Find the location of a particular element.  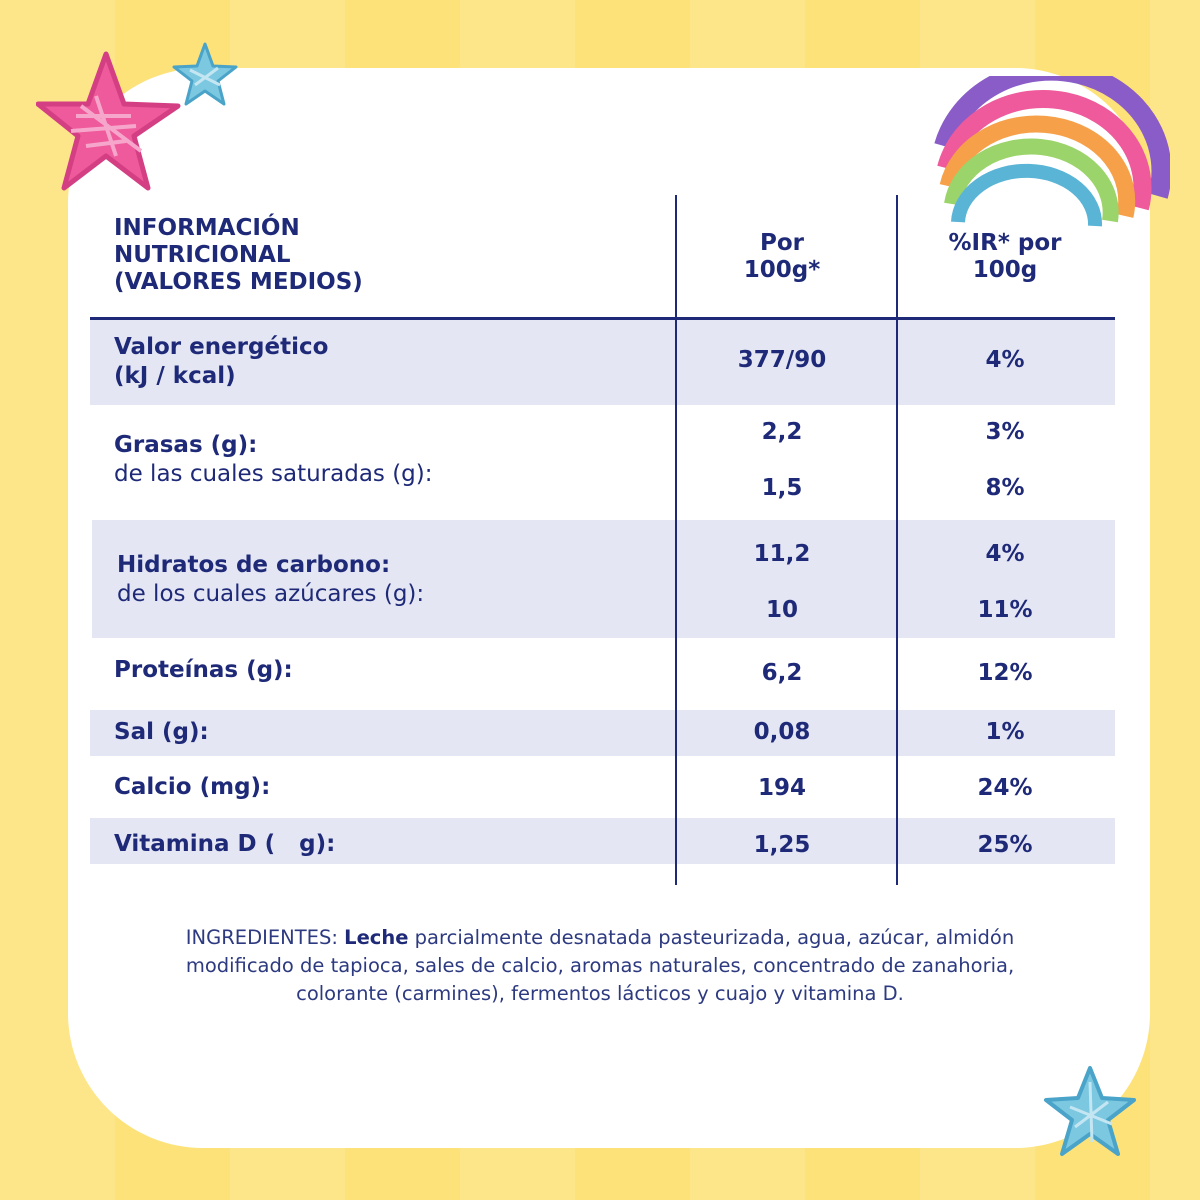

row-carbs-per100: 11,2 is located at coordinates (782, 554).